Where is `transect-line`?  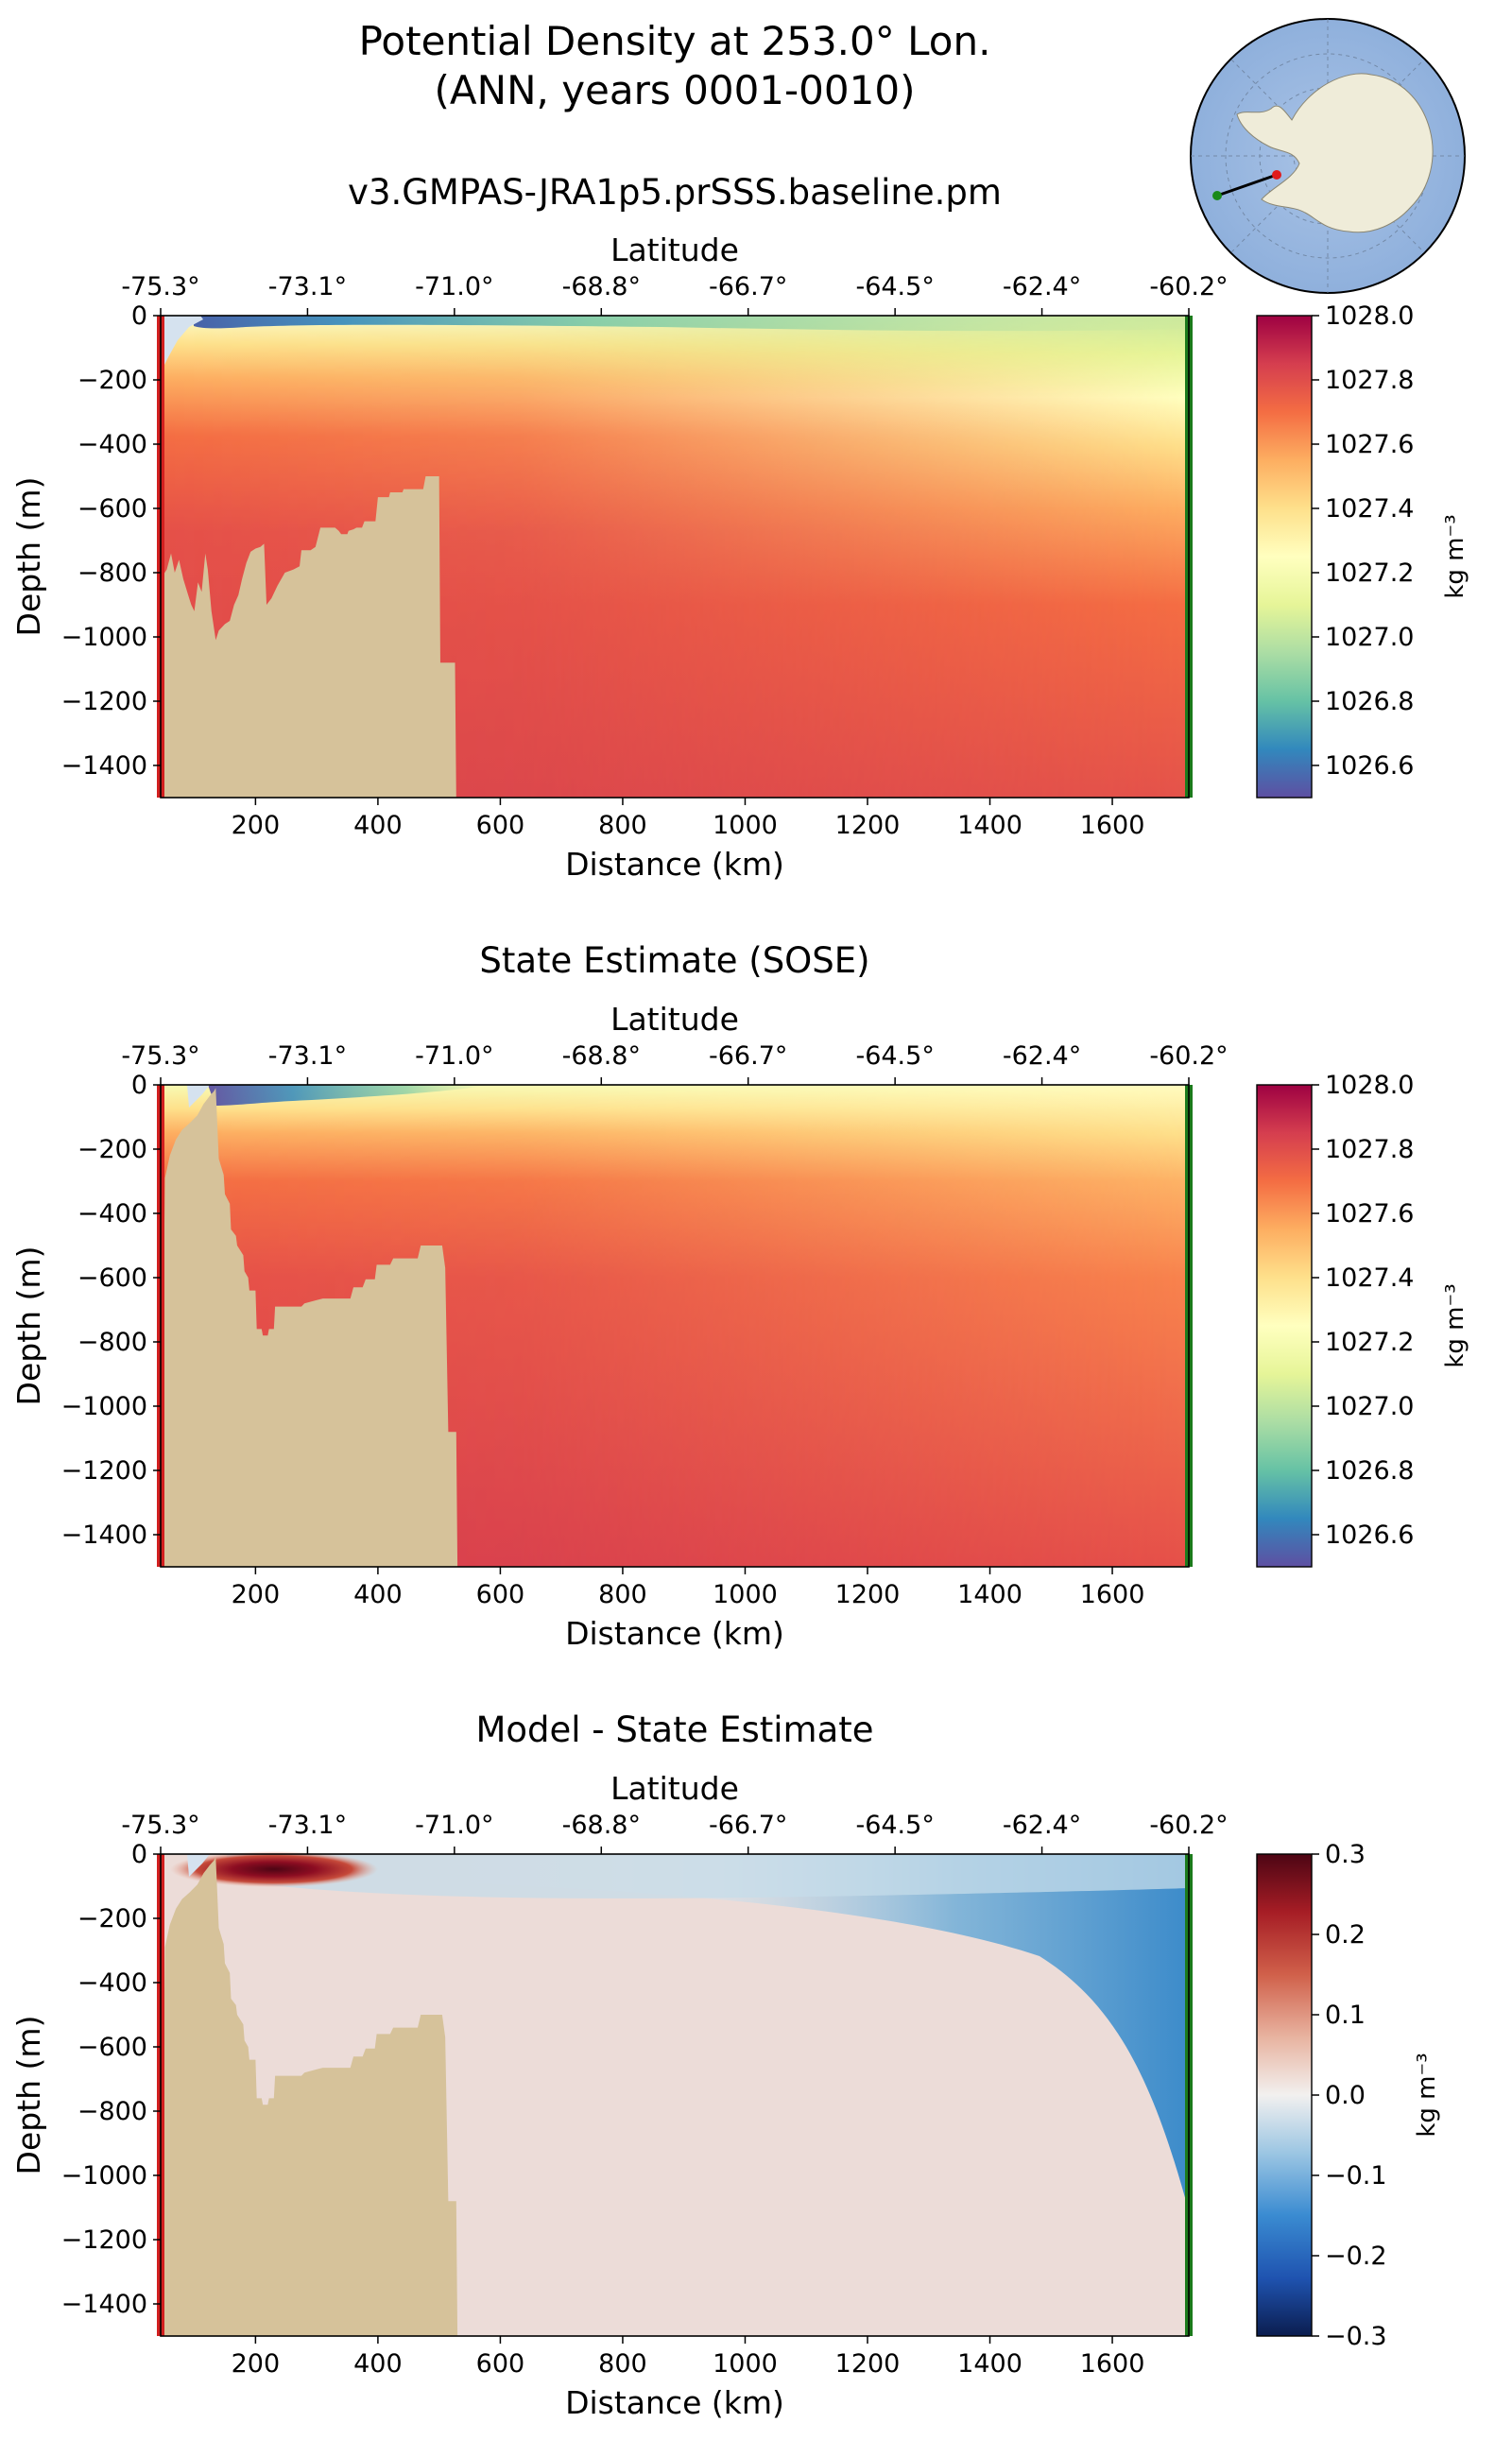
transect-line is located at coordinates (1247, 185).